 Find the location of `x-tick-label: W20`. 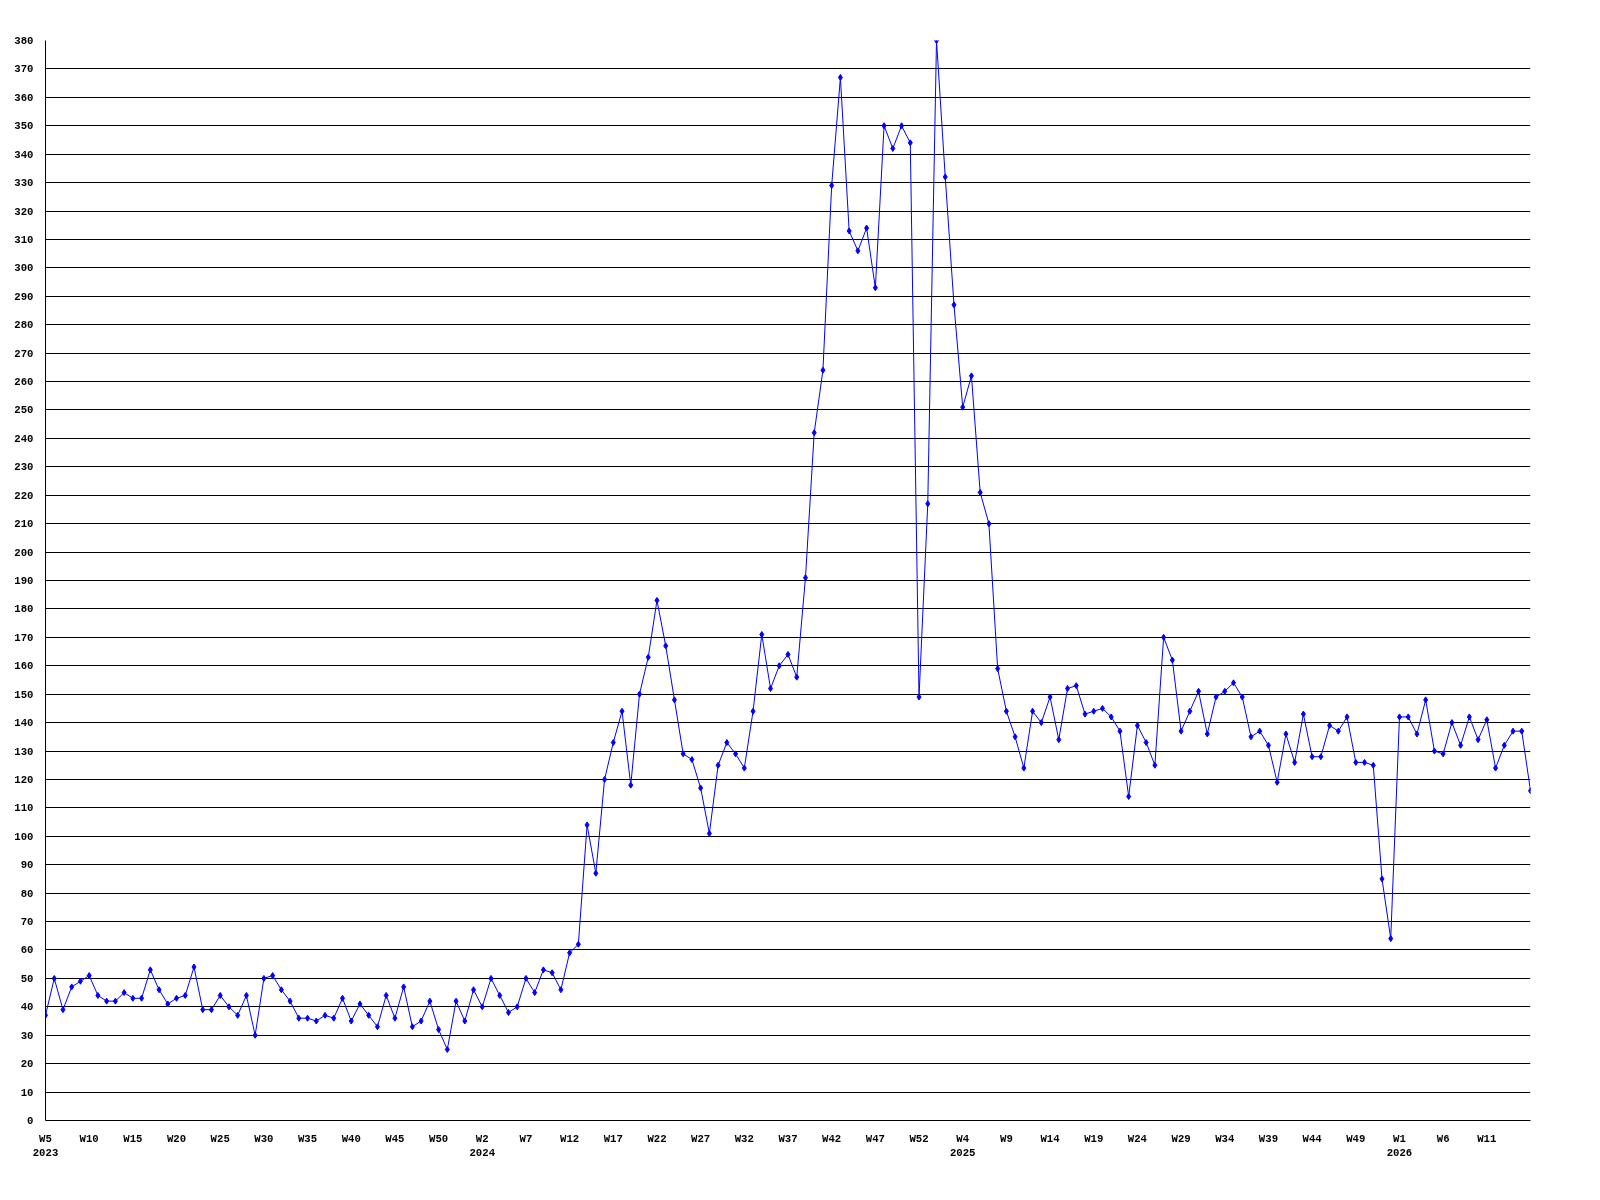

x-tick-label: W20 is located at coordinates (176, 1138).